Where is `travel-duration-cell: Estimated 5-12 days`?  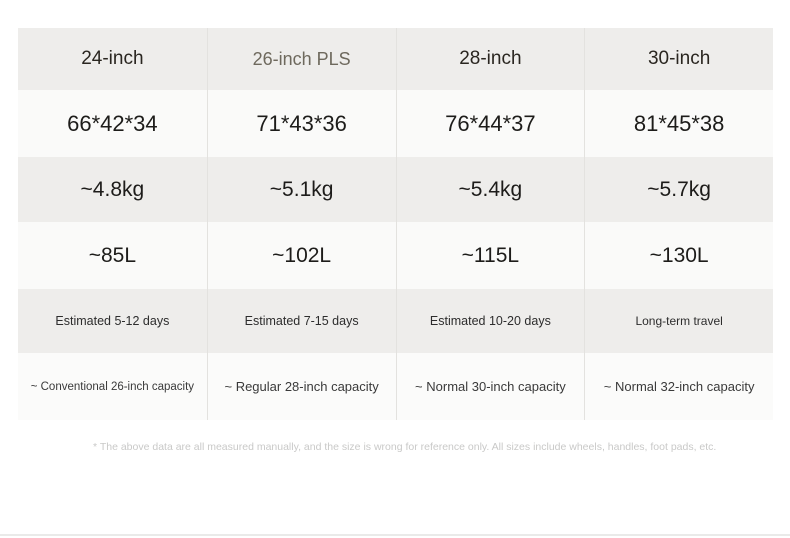
travel-duration-cell: Estimated 5-12 days is located at coordinates (112, 321).